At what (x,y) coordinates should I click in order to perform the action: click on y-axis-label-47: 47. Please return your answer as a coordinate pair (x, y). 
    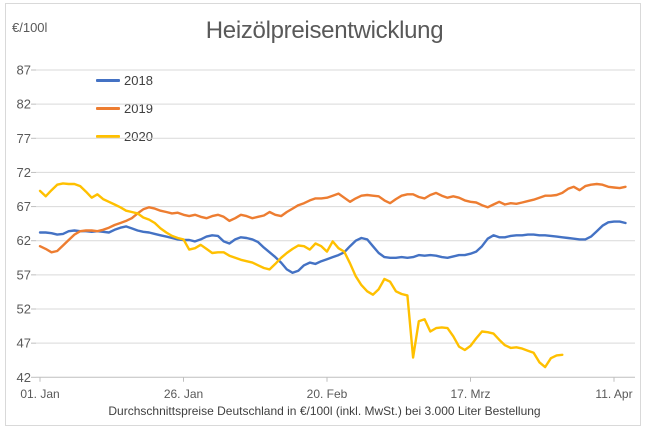
    Looking at the image, I should click on (24, 343).